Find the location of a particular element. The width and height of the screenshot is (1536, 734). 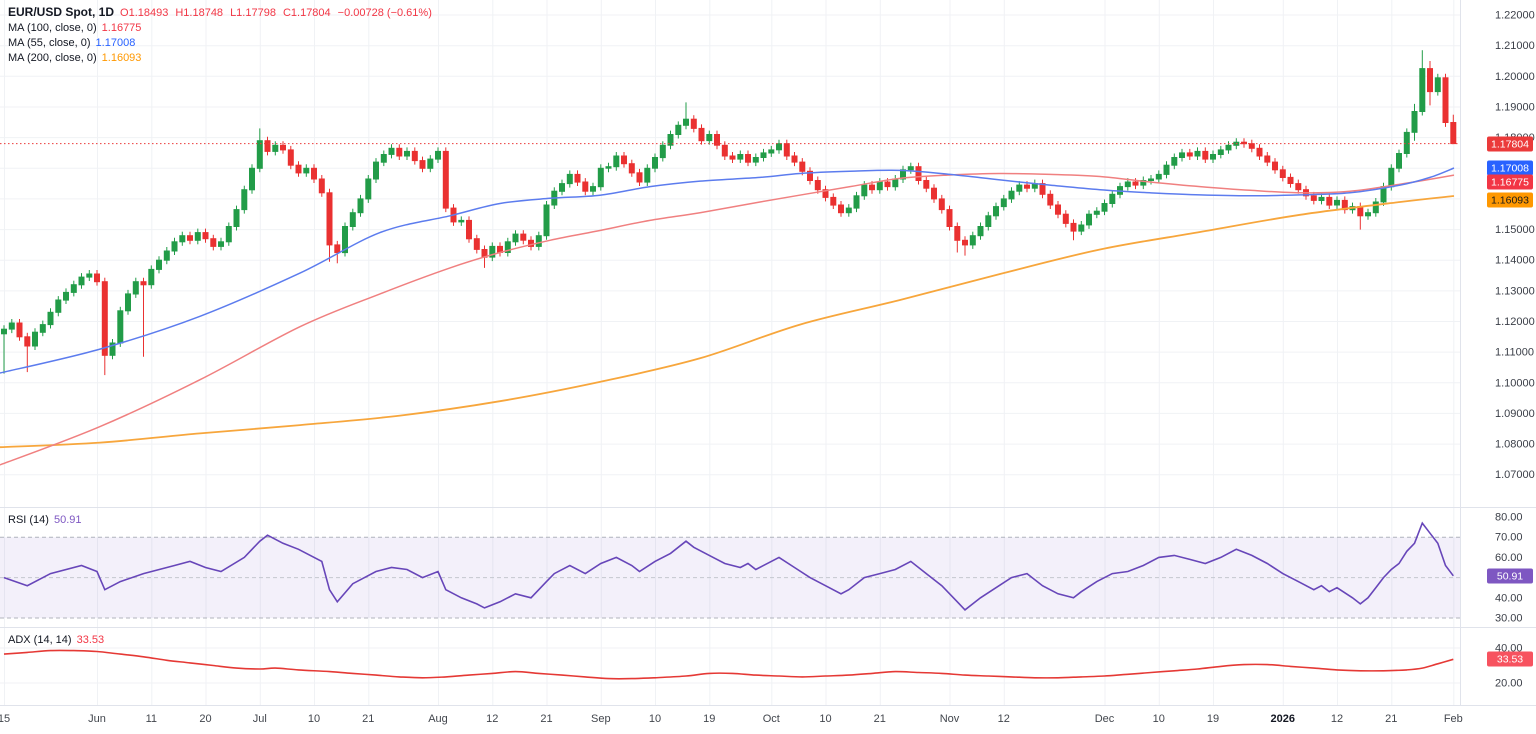

svg-text: 20 is located at coordinates (205, 719).